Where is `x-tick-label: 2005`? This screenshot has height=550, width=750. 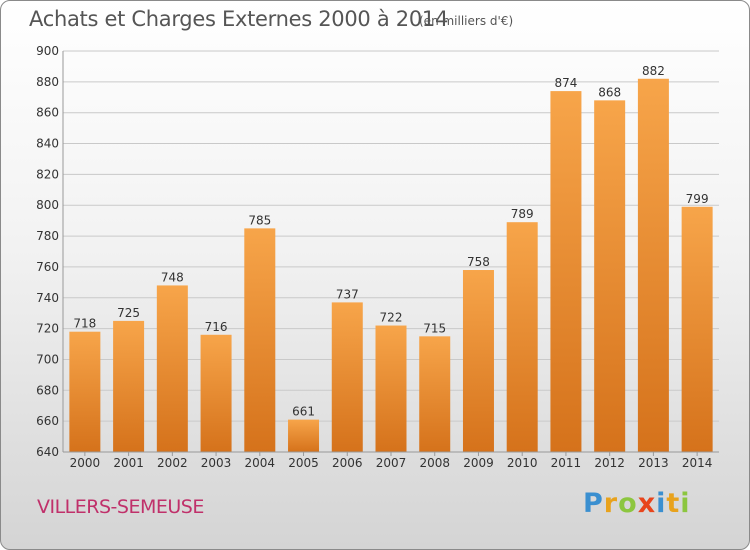 x-tick-label: 2005 is located at coordinates (303, 463).